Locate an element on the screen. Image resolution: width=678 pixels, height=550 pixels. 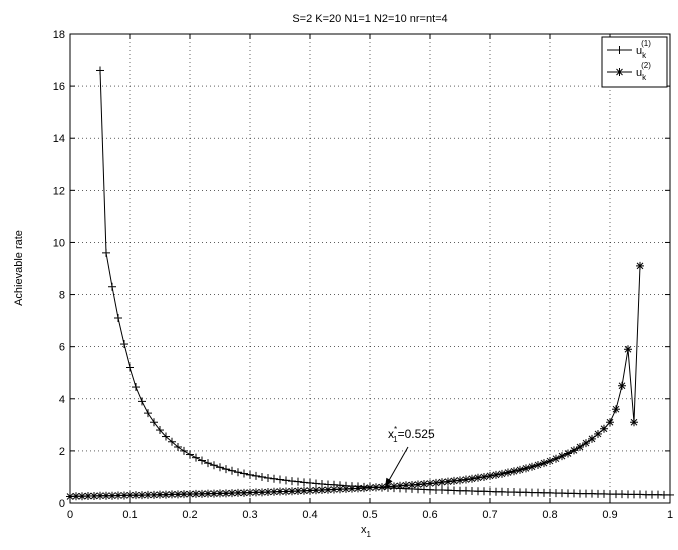
legend-label-1: uk (1) is located at coordinates (643, 49).